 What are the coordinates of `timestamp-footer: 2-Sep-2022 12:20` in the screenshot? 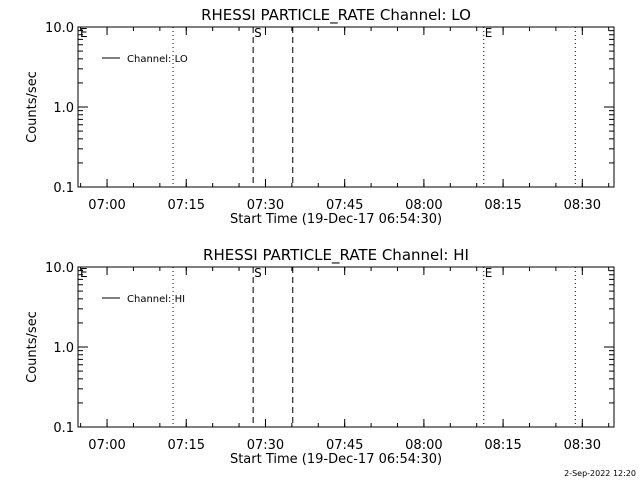 It's located at (600, 473).